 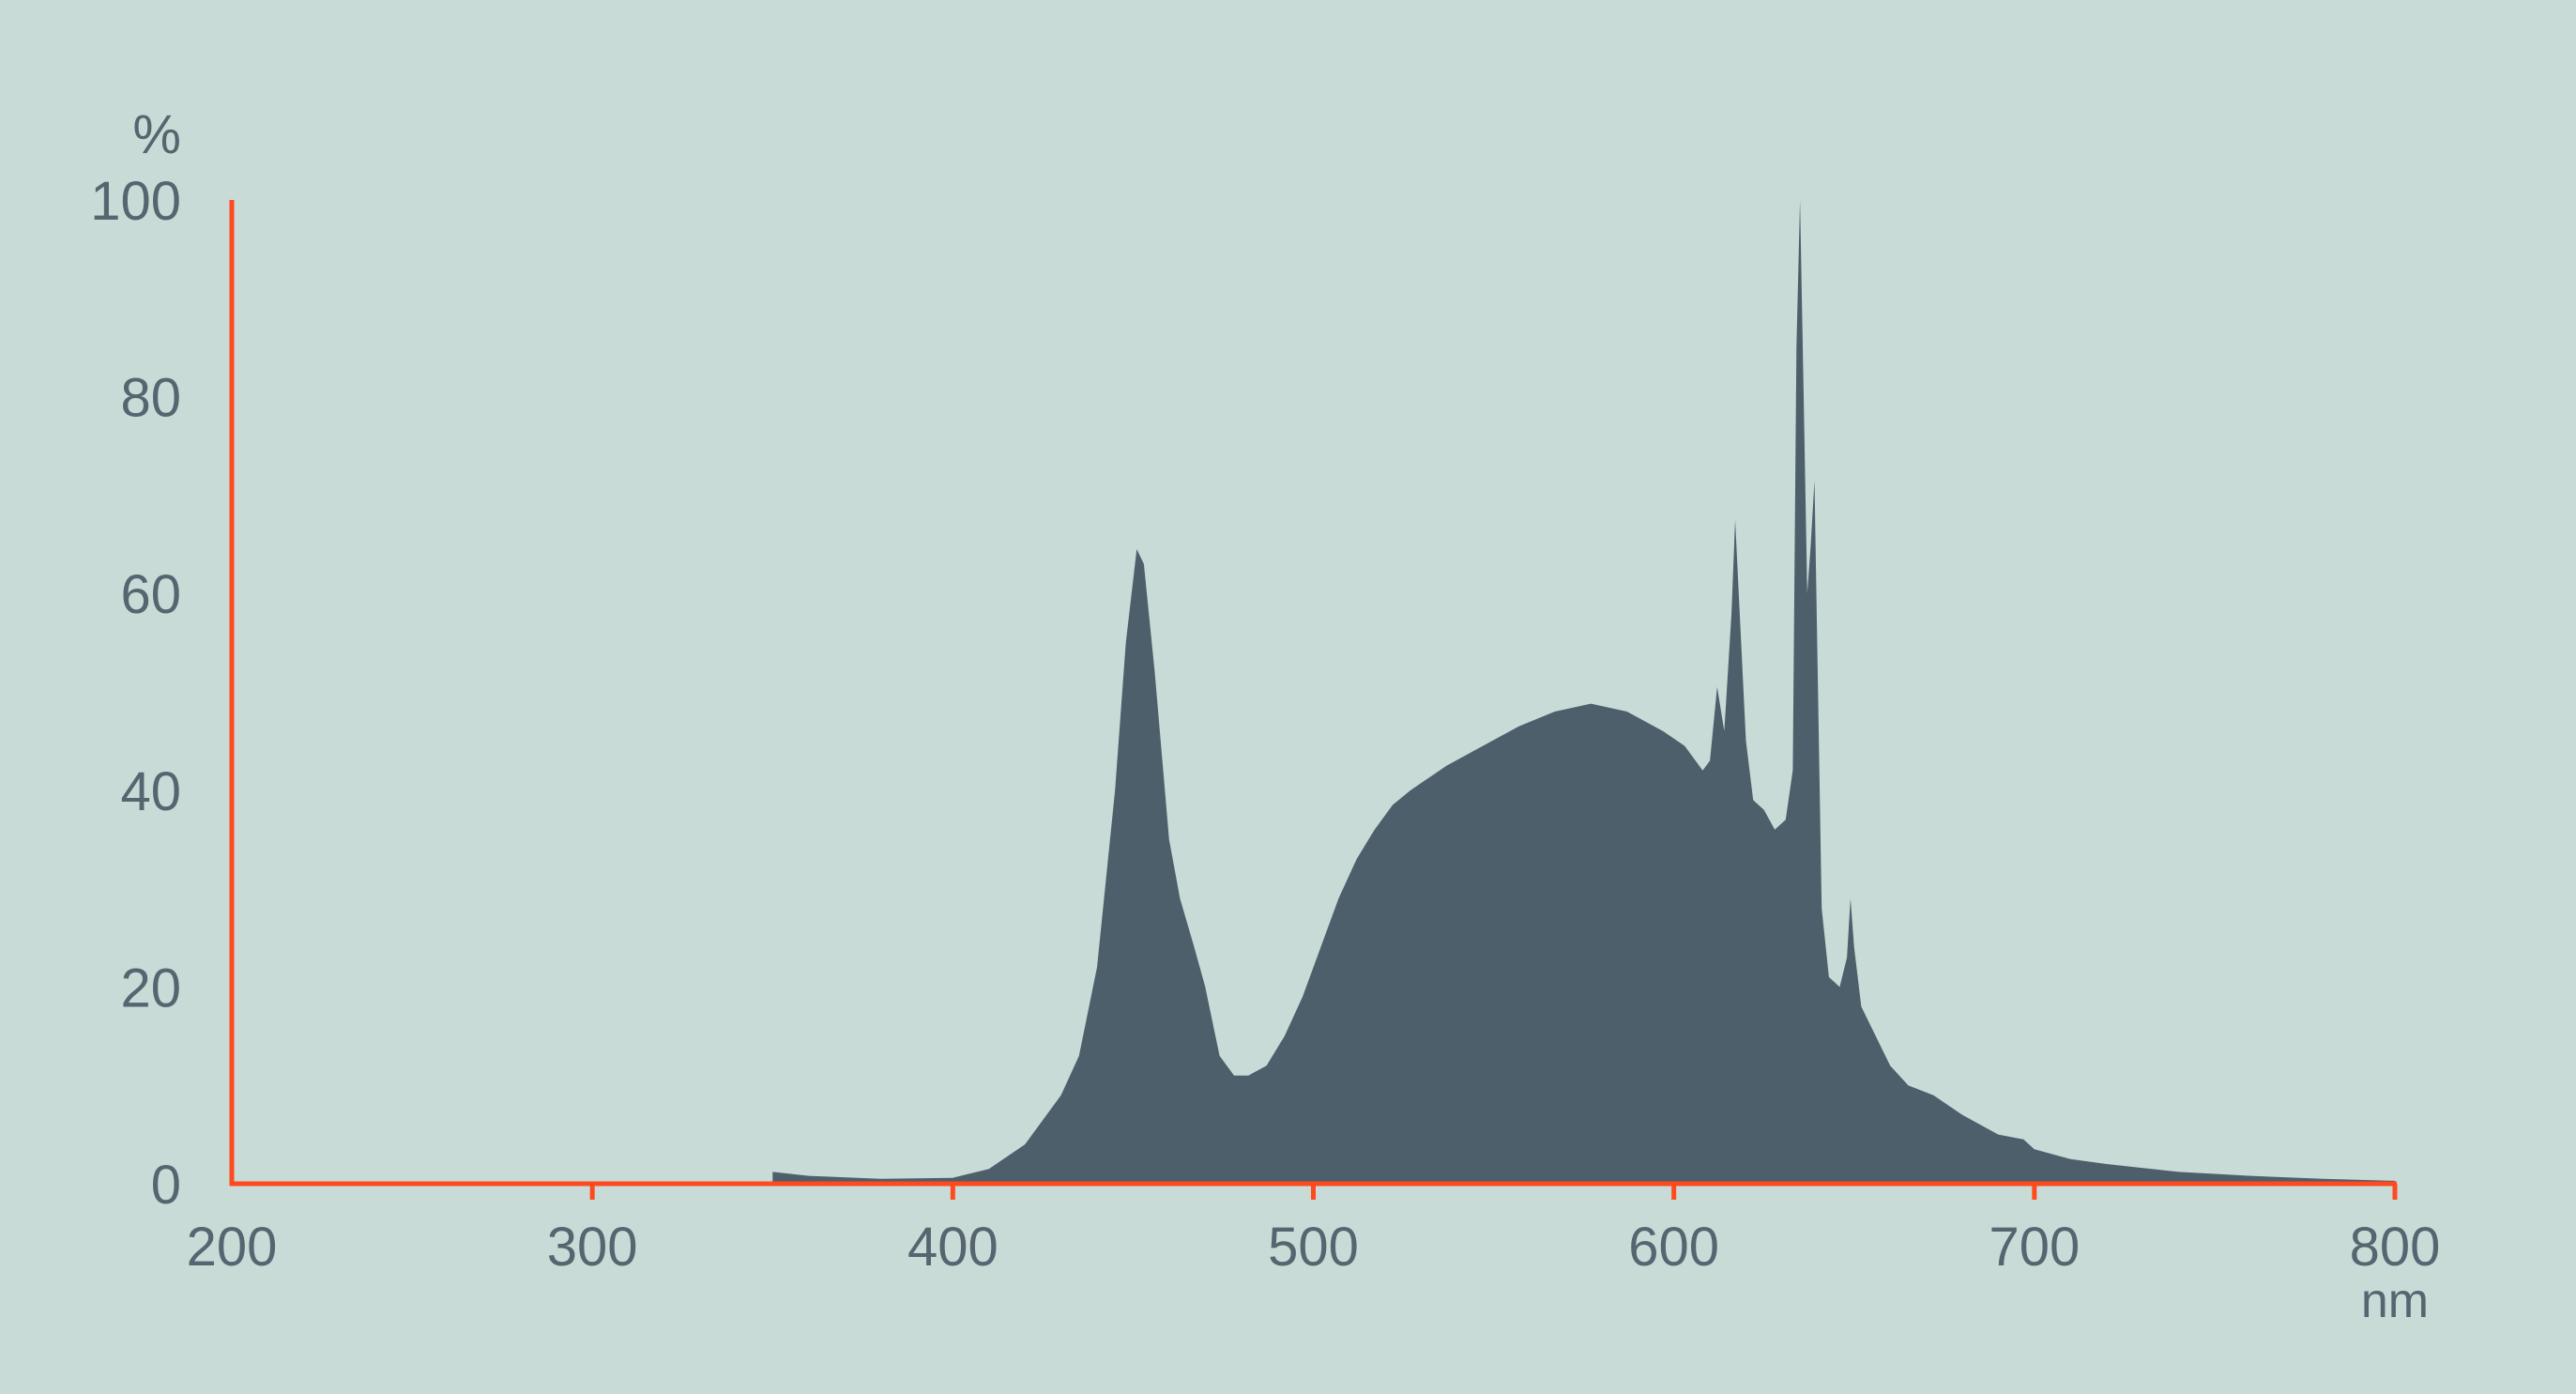 What do you see at coordinates (166, 1185) in the screenshot?
I see `y-tick-label: 0` at bounding box center [166, 1185].